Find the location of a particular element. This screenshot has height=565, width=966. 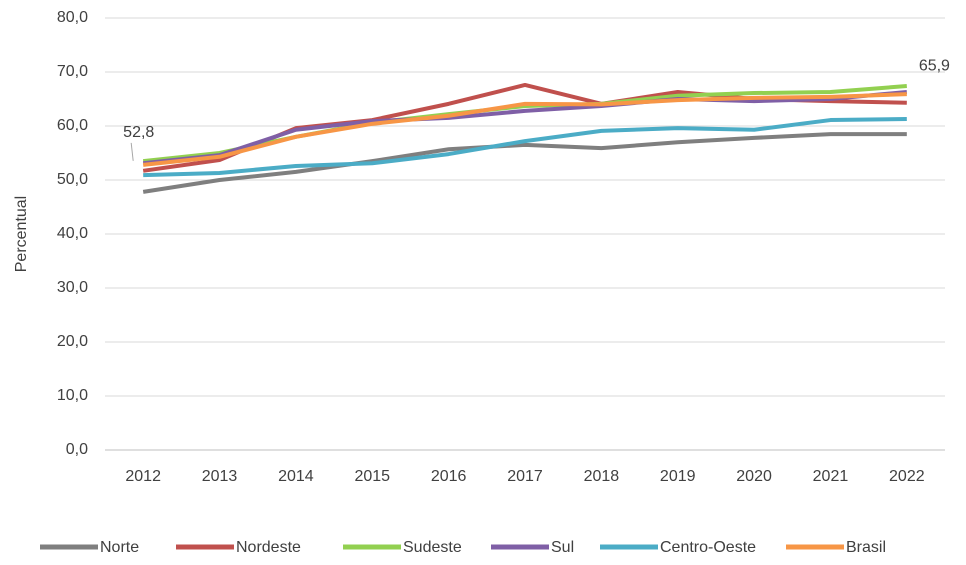

x-tick-label: 2015 is located at coordinates (372, 476).